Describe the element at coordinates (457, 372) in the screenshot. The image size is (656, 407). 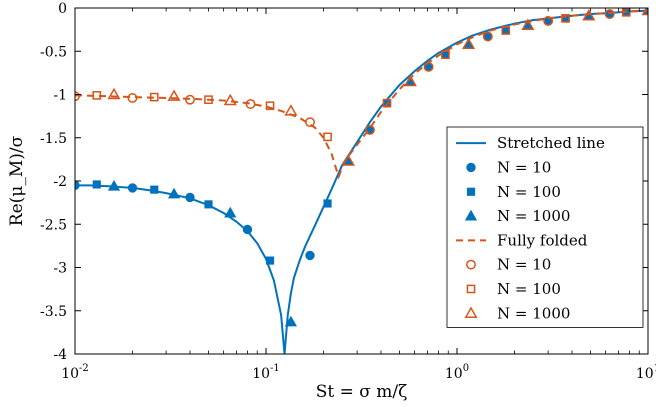
I see `x-tick-label: 10⁰` at that location.